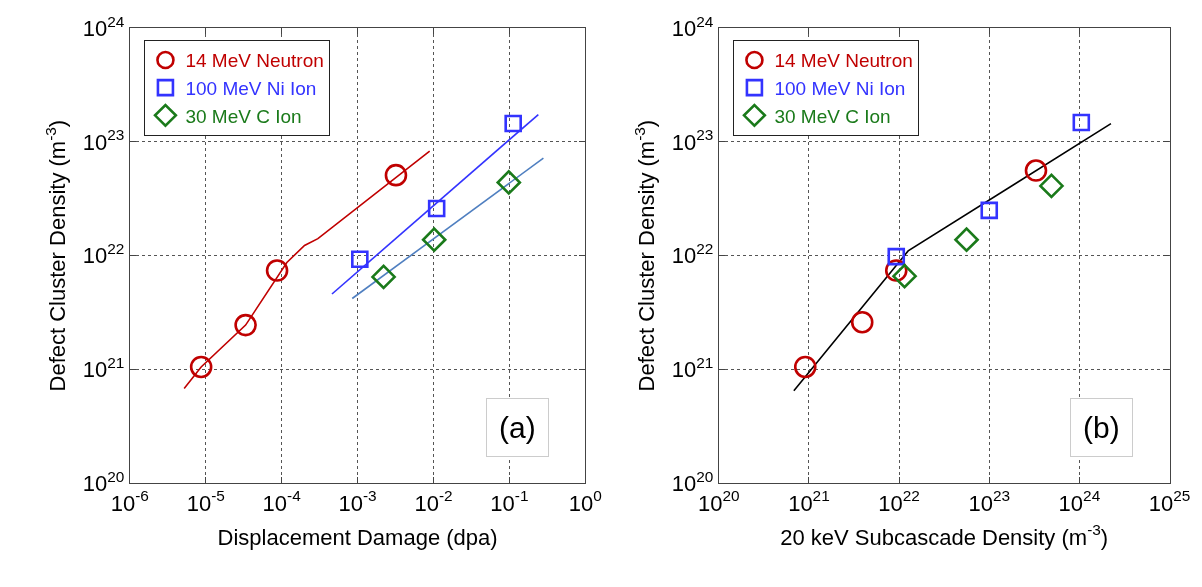 The image size is (1202, 587). What do you see at coordinates (899, 501) in the screenshot?
I see `x-tick-label: 10$^{22}$` at bounding box center [899, 501].